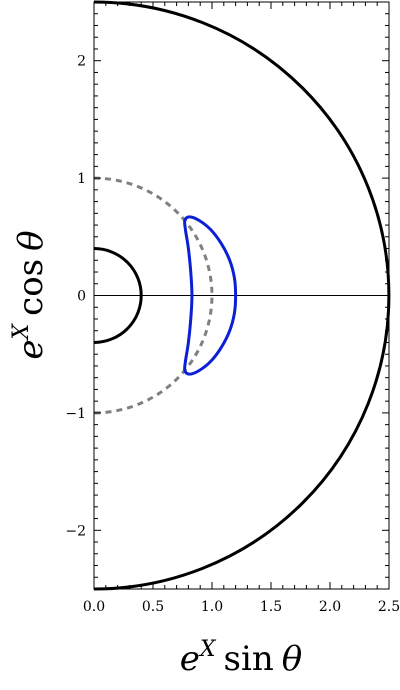 The width and height of the screenshot is (400, 690). What do you see at coordinates (81, 179) in the screenshot?
I see `y-tick-label: 1` at bounding box center [81, 179].